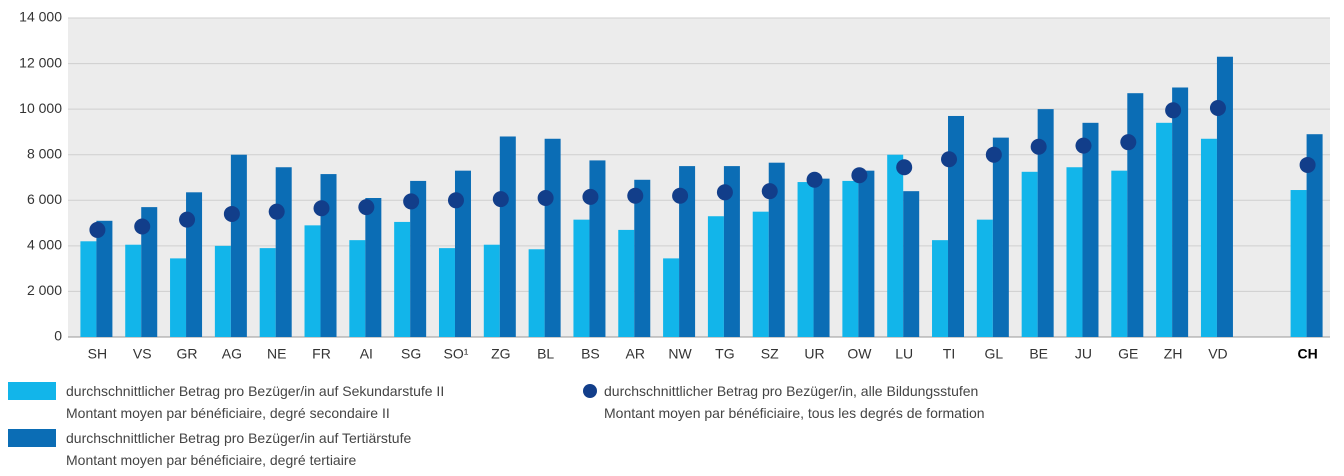 The image size is (1344, 476). Describe the element at coordinates (724, 354) in the screenshot. I see `x-tick-label: TG` at that location.